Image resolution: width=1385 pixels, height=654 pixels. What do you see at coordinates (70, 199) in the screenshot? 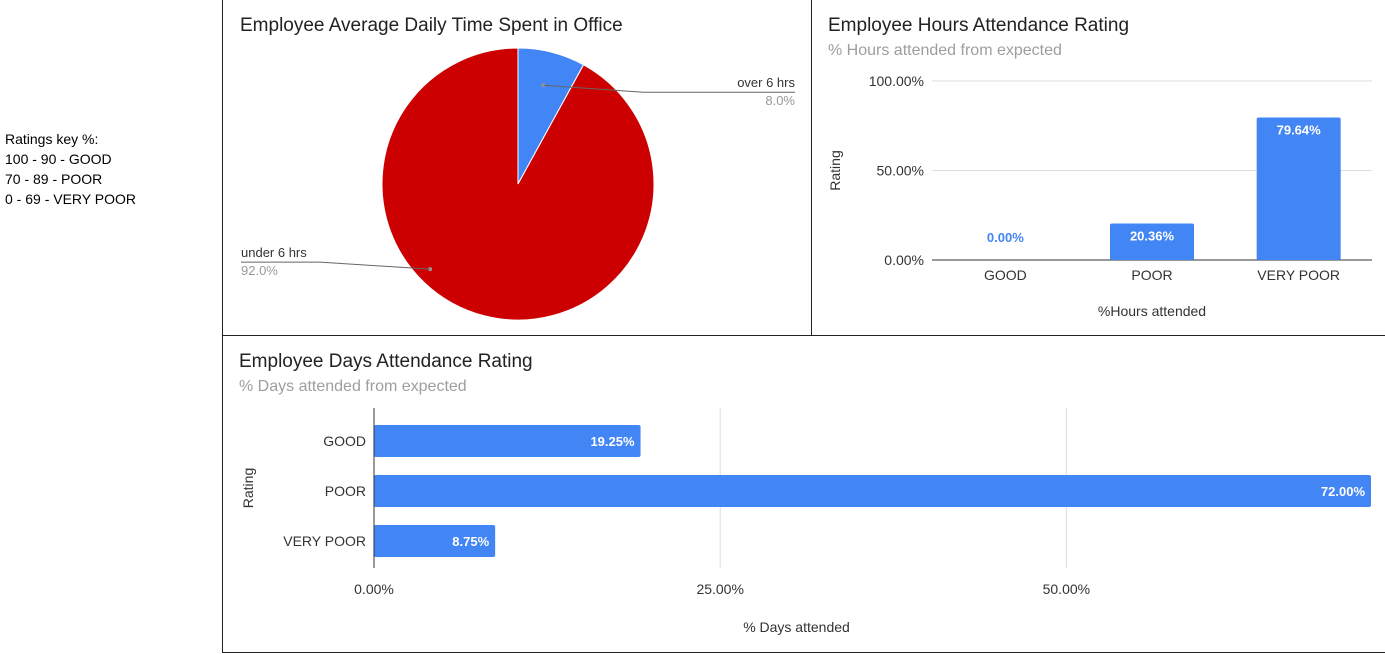
I see `ratings-key-line: 0 - 69 - VERY POOR` at bounding box center [70, 199].